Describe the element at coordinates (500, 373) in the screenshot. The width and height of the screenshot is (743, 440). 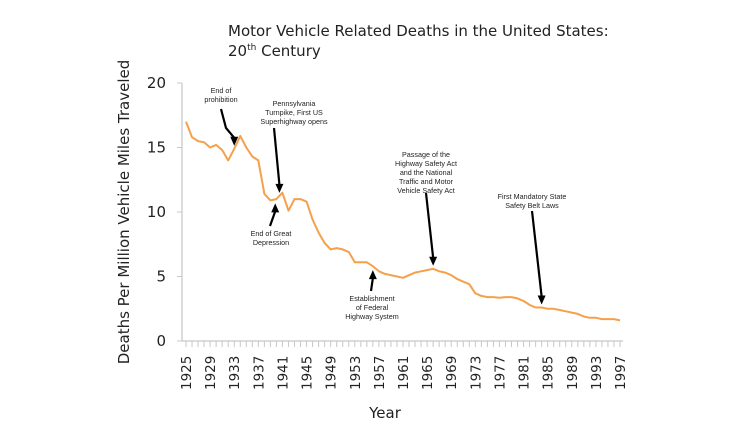
I see `x-tick-label: 1977` at that location.